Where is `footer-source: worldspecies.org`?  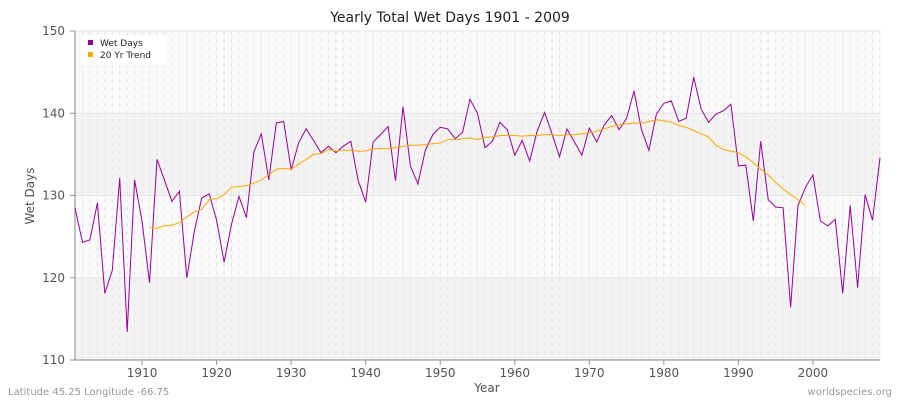 footer-source: worldspecies.org is located at coordinates (850, 392).